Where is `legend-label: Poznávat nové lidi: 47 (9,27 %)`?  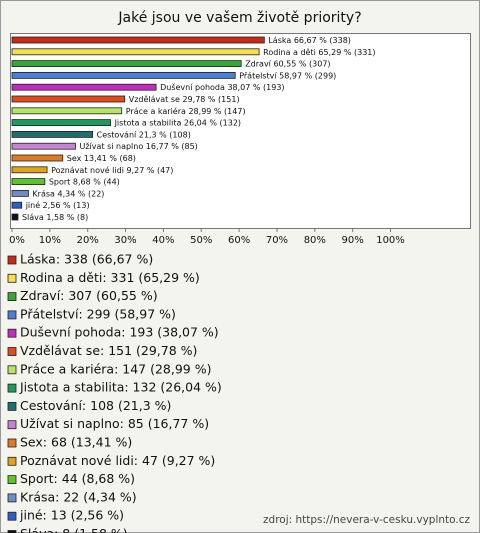 legend-label: Poznávat nové lidi: 47 (9,27 %) is located at coordinates (117, 460).